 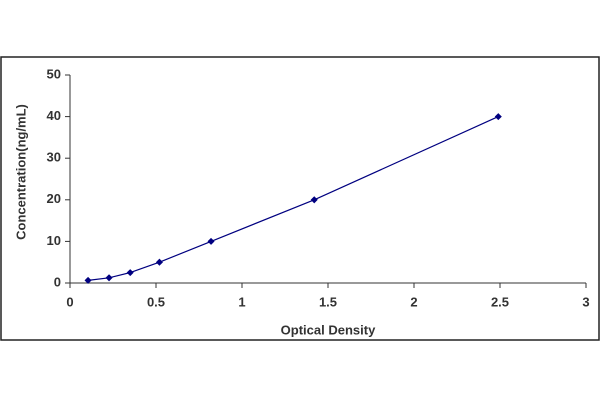 I want to click on y-tick-label: 30, so click(x=54, y=157).